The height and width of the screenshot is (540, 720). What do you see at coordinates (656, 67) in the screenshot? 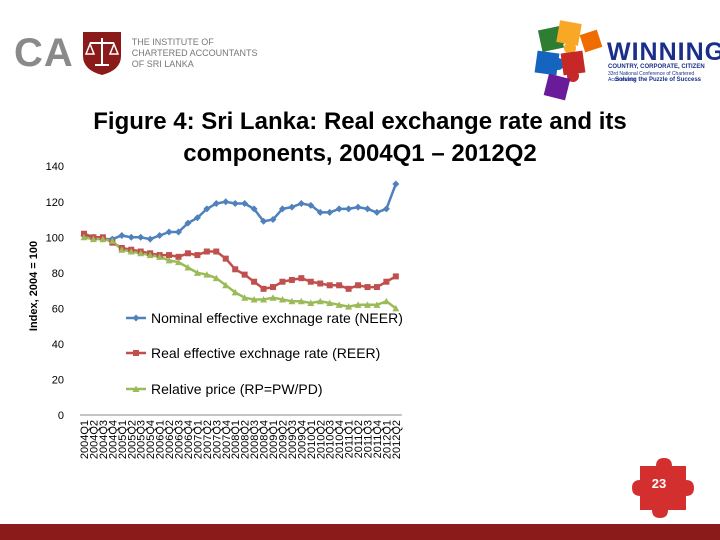
I see `winning-subtitle: COUNTRY, CORPORATE, CITIZEN` at bounding box center [656, 67].